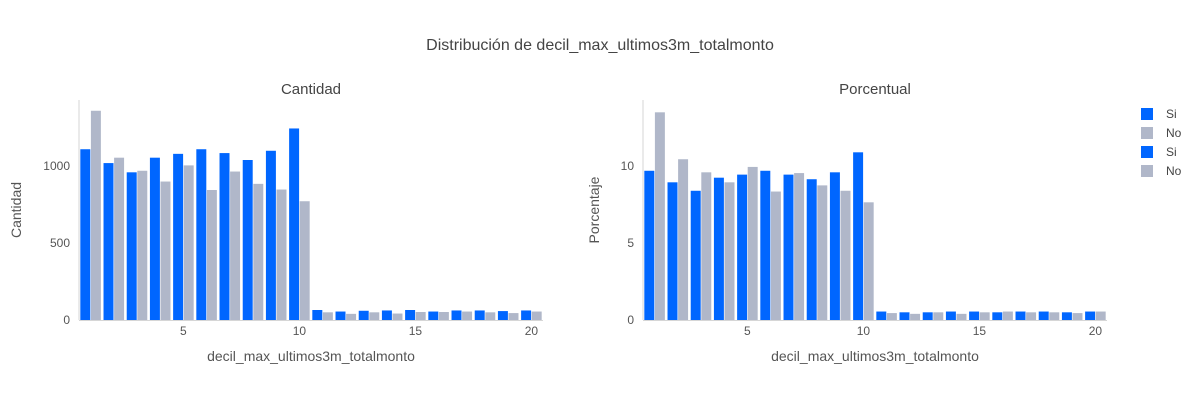 This screenshot has width=1200, height=400. I want to click on y-tick-label-porcentual-5: 5, so click(630, 243).